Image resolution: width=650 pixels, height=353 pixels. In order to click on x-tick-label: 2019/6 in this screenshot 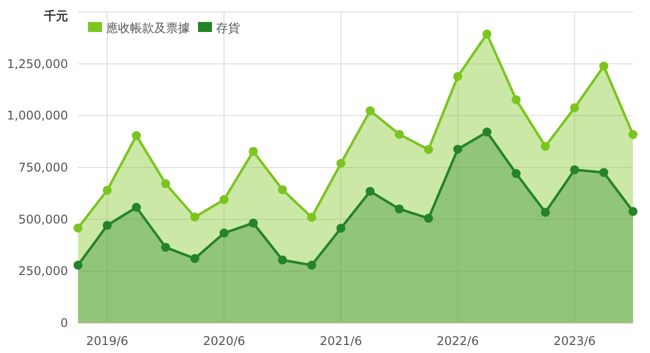, I will do `click(107, 341)`.